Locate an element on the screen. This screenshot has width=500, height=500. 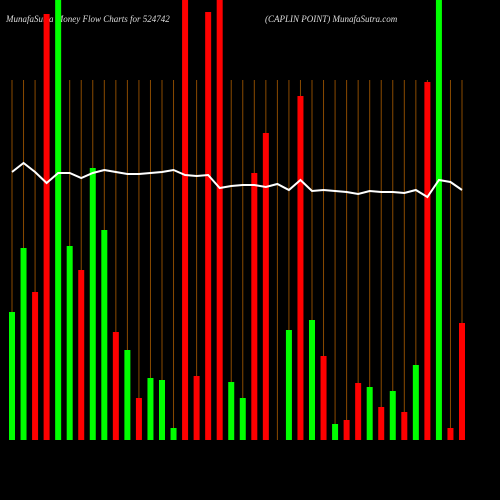
trend-line is located at coordinates (237, 180).